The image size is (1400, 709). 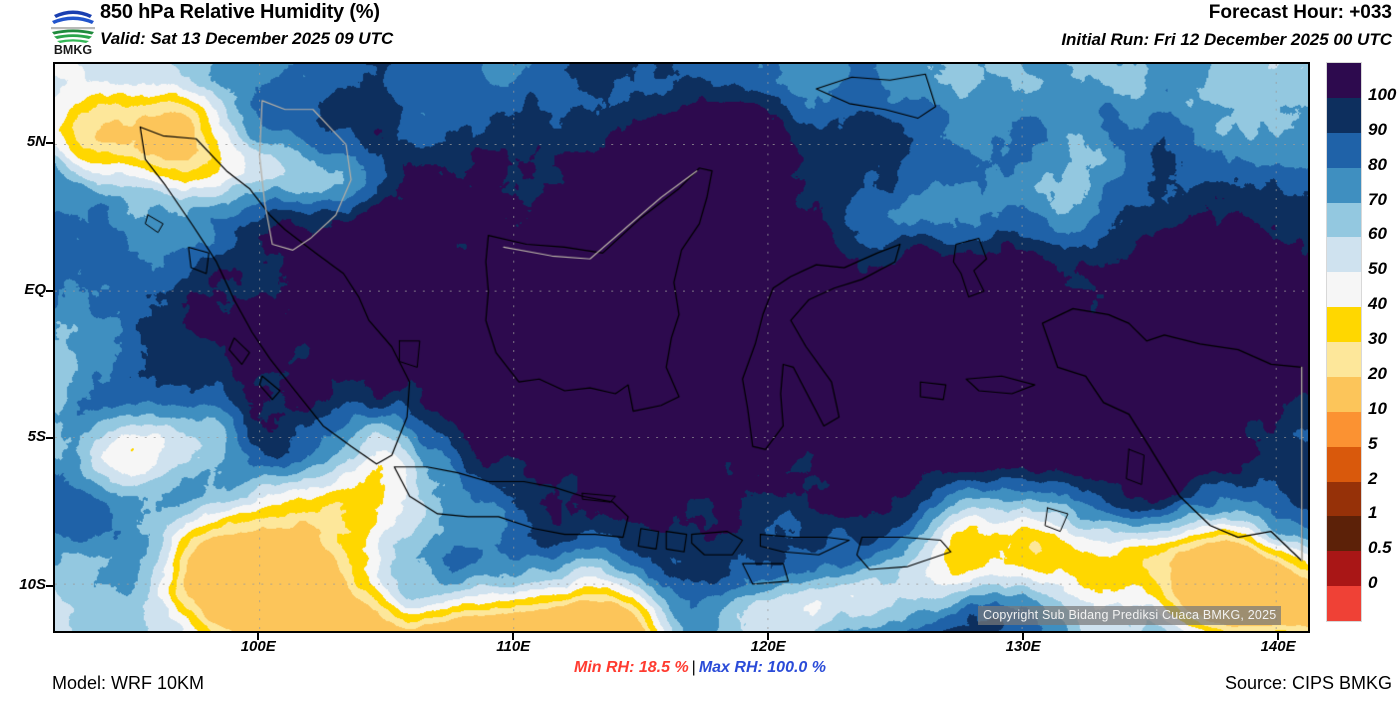 I want to click on colorbar-tick-label: 70, so click(x=1377, y=199).